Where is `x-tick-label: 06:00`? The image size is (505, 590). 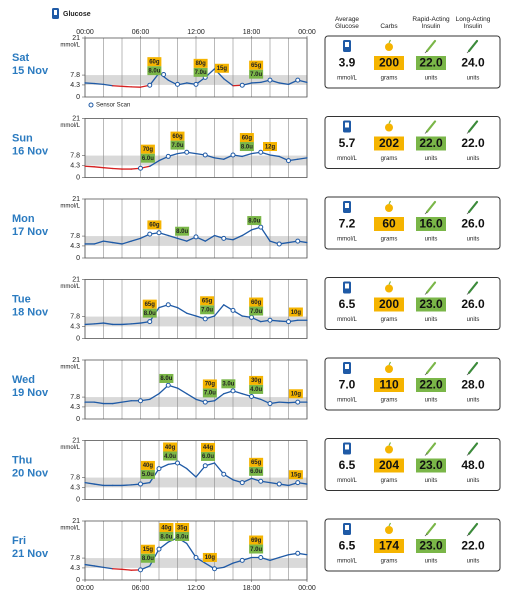
x-tick-label: 06:00 is located at coordinates (141, 32).